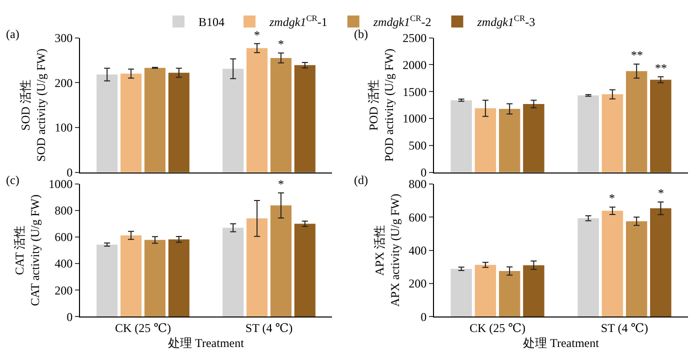  What do you see at coordinates (414, 91) in the screenshot?
I see `y-tick-label: 1500` at bounding box center [414, 91].